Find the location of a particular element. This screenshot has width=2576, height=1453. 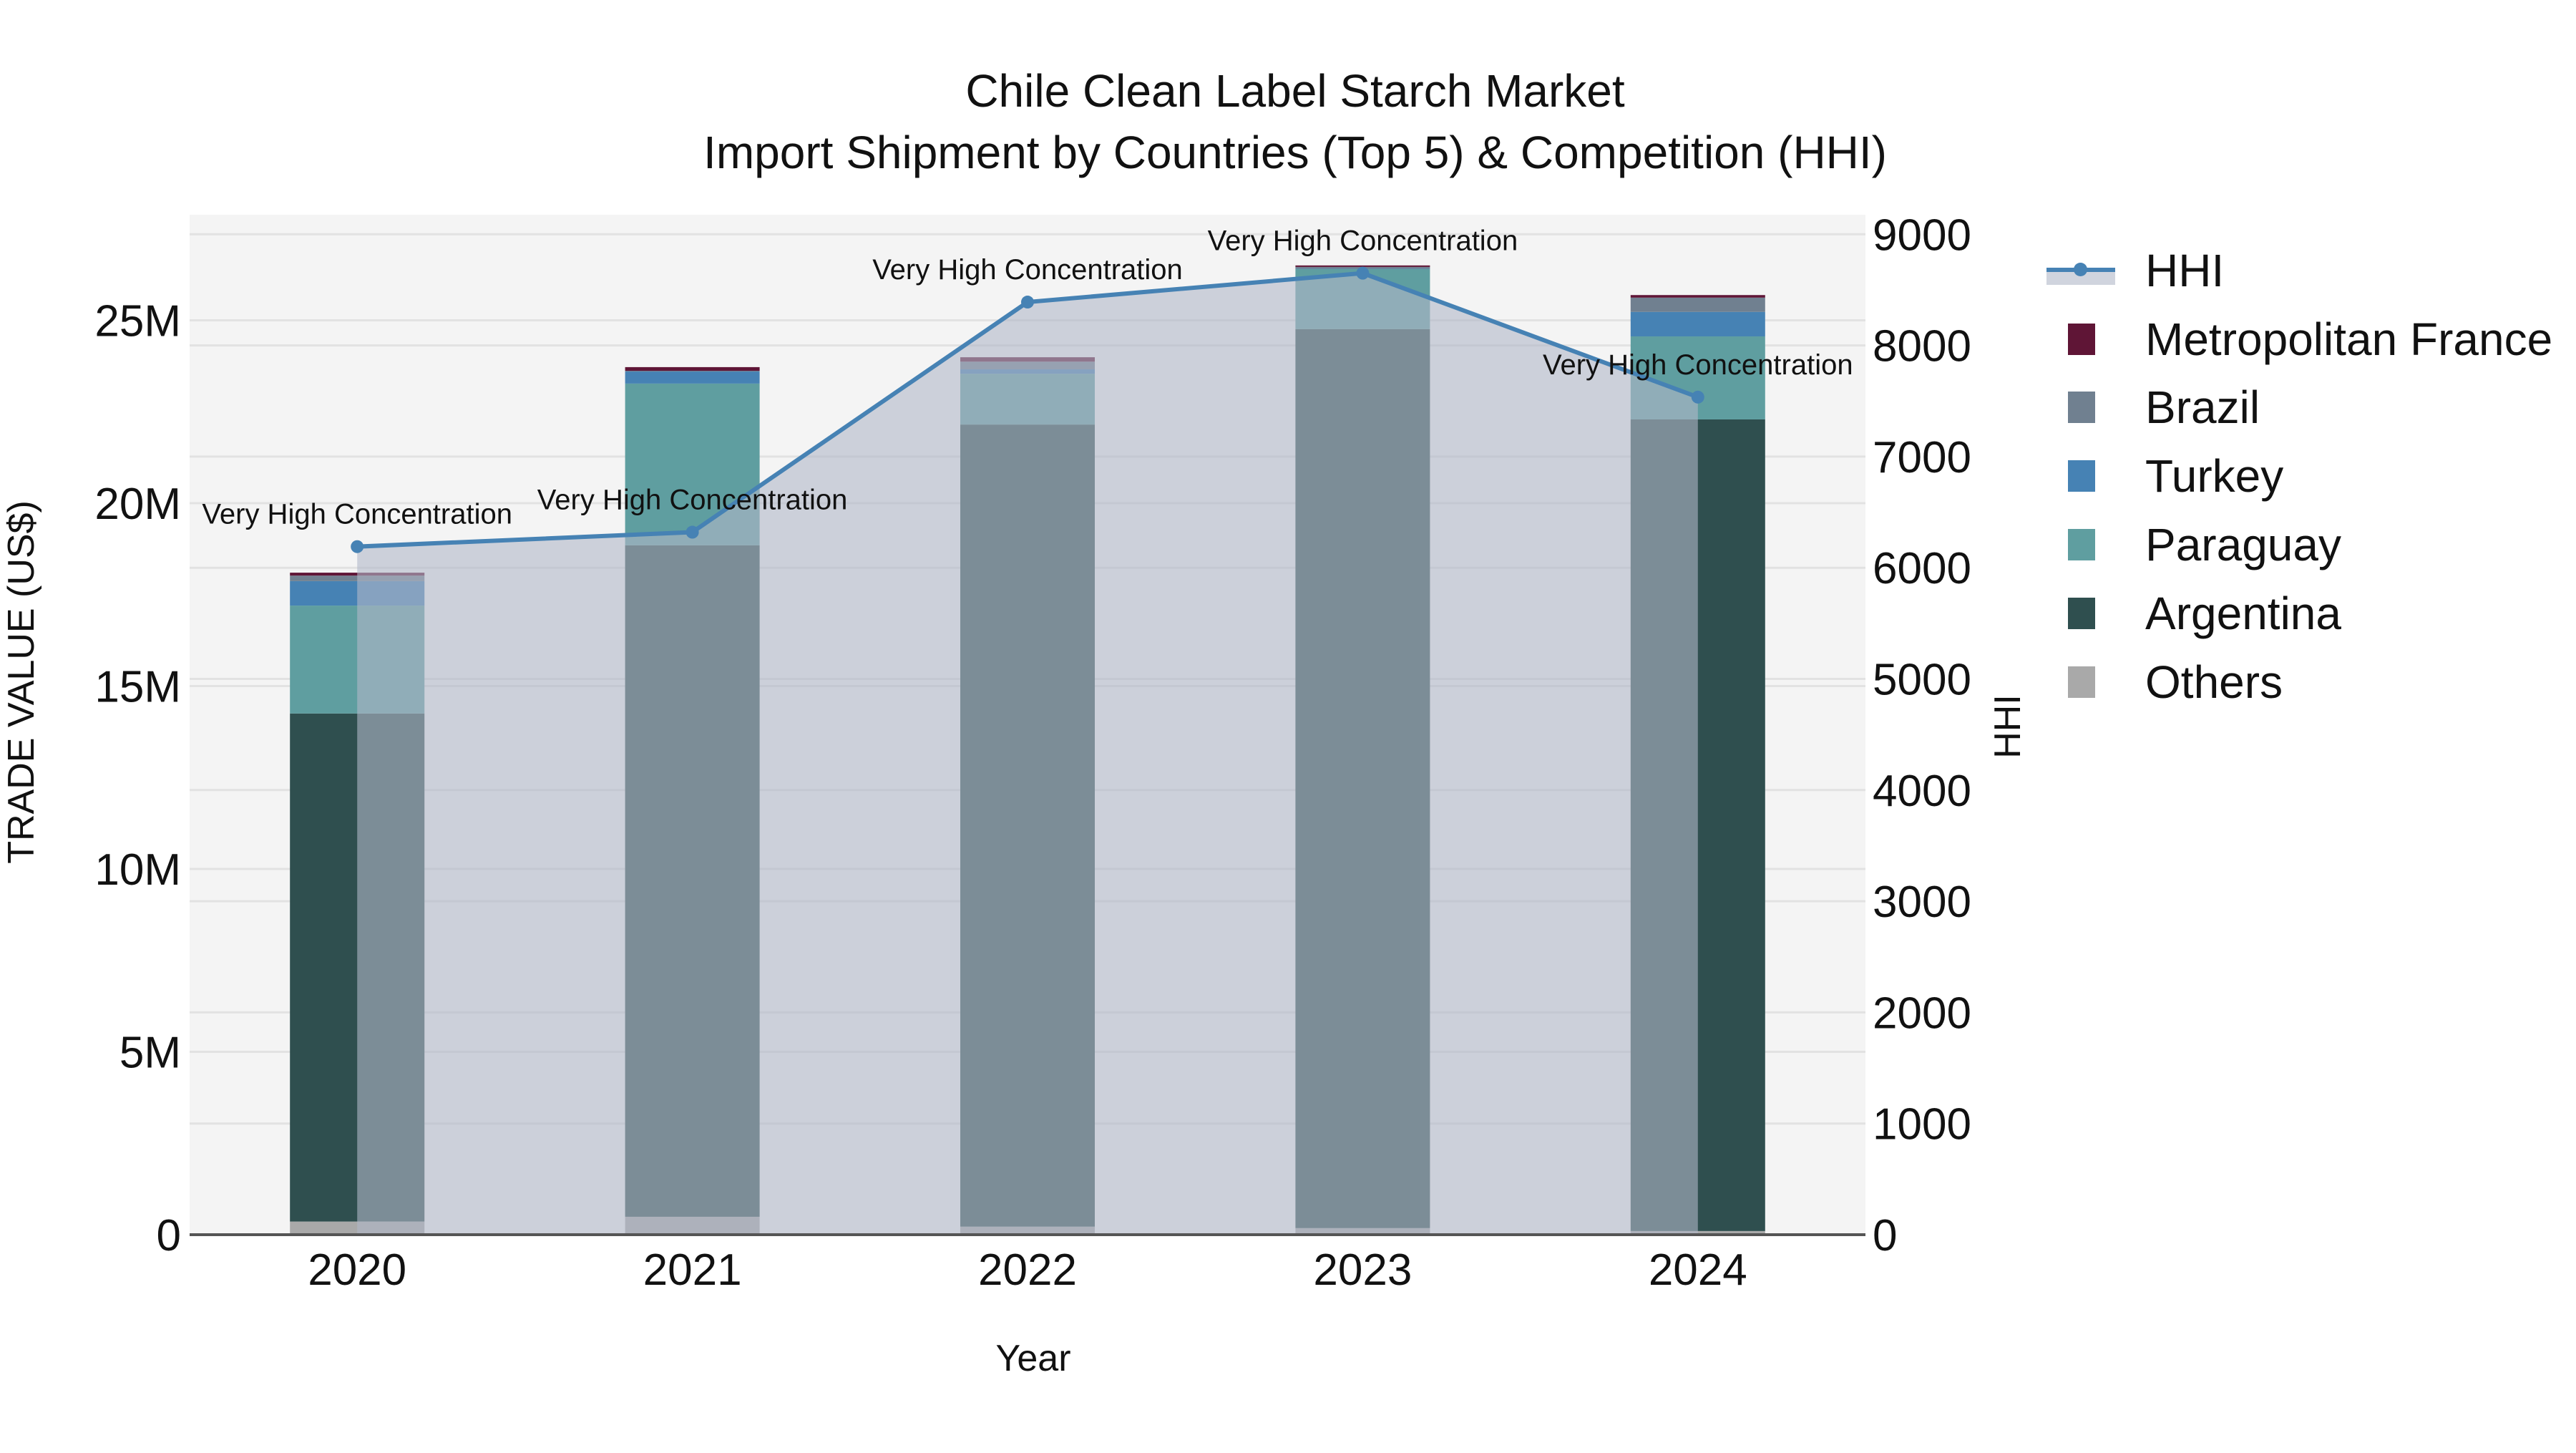

y-tick-label-left: 0 is located at coordinates (169, 1235).